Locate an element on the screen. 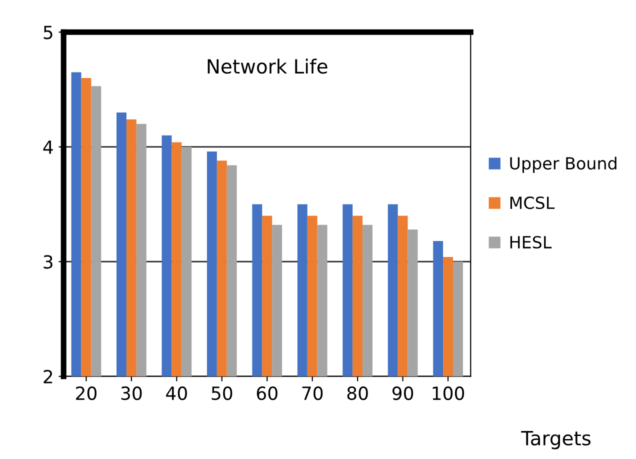 This screenshot has width=636, height=459. legend-label: Upper Bound is located at coordinates (563, 164).